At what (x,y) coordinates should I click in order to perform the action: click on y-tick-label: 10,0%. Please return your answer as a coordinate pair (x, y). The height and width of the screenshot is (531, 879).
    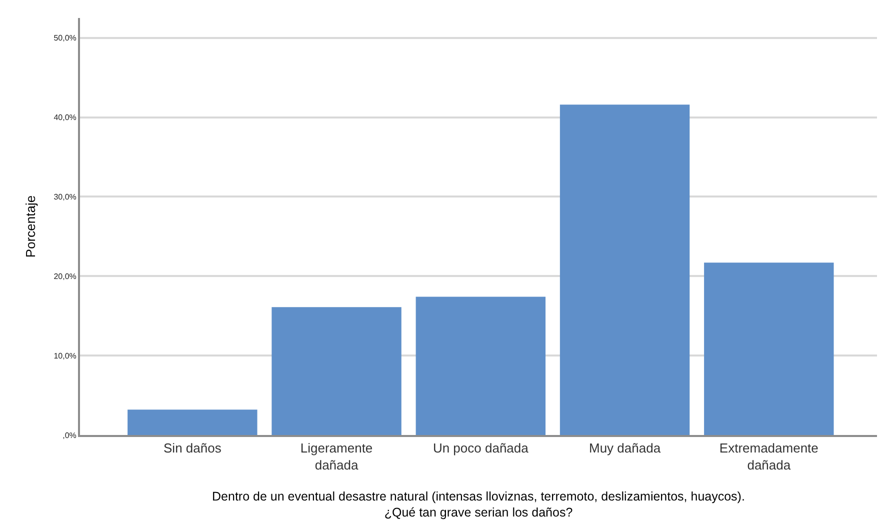
    Looking at the image, I should click on (65, 355).